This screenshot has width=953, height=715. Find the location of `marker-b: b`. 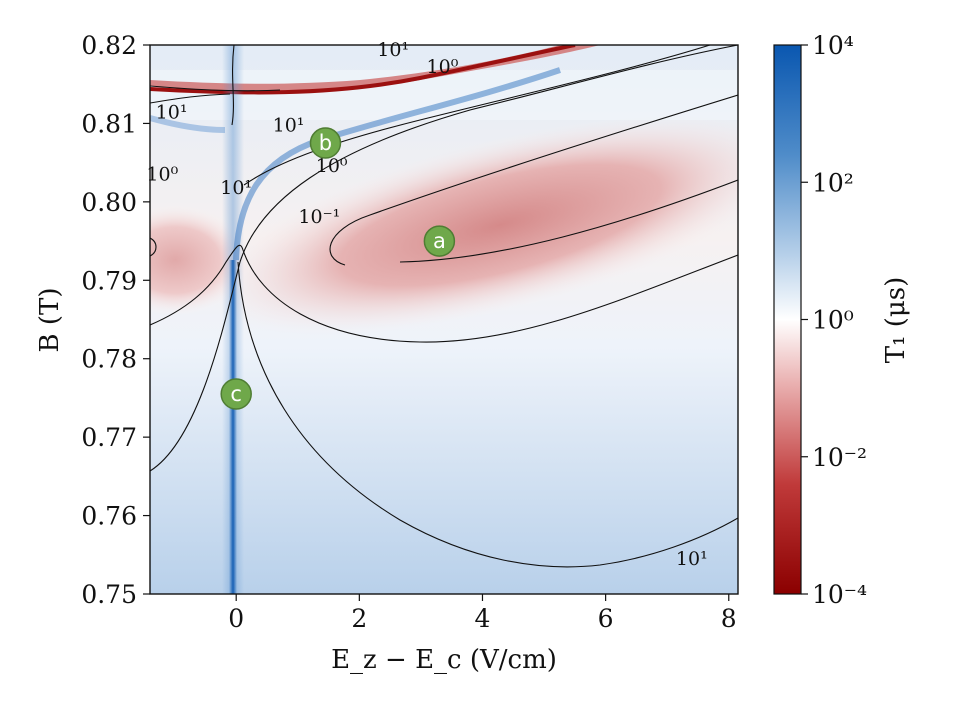

marker-b: b is located at coordinates (325, 143).